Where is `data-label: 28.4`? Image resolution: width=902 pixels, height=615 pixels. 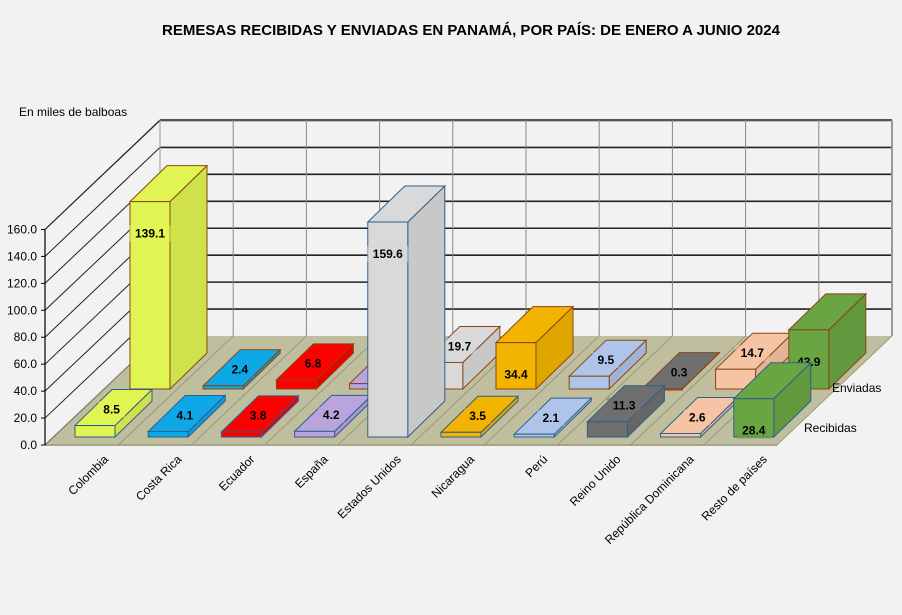
data-label: 28.4 is located at coordinates (754, 431).